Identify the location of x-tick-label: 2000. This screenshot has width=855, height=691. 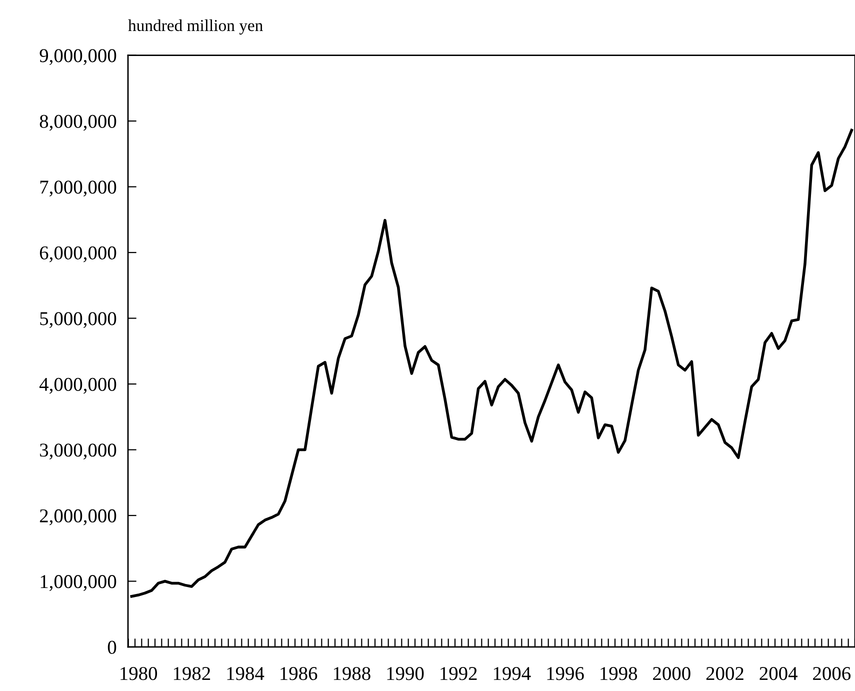
(671, 673).